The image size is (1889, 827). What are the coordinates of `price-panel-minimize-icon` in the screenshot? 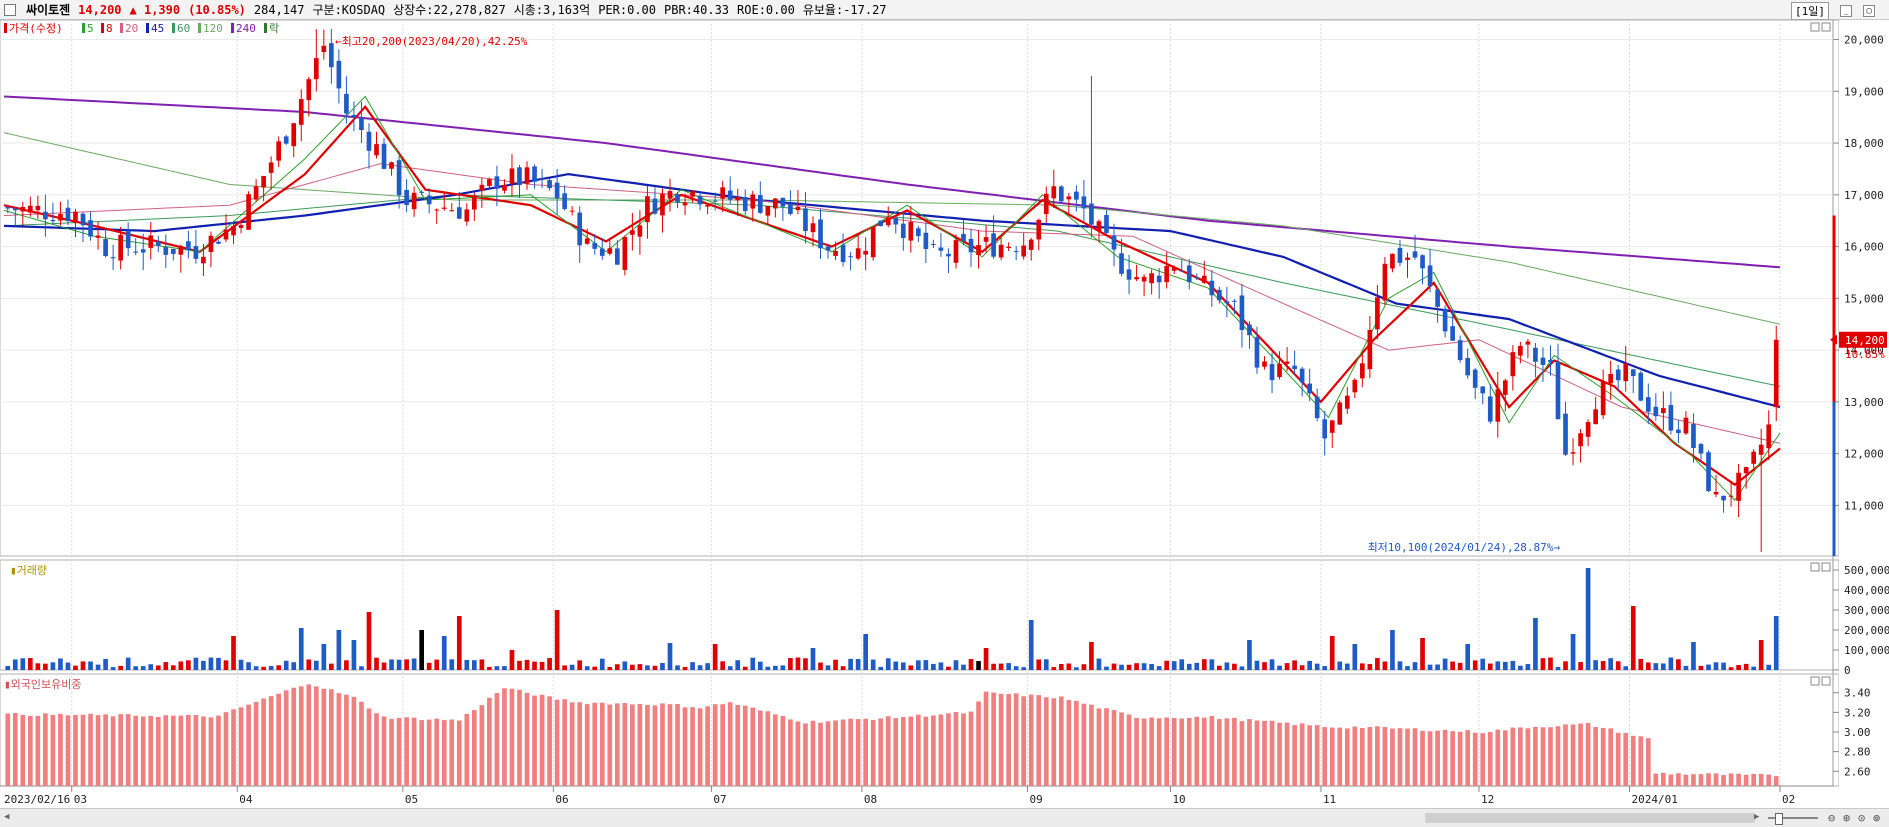 It's located at (1815, 27).